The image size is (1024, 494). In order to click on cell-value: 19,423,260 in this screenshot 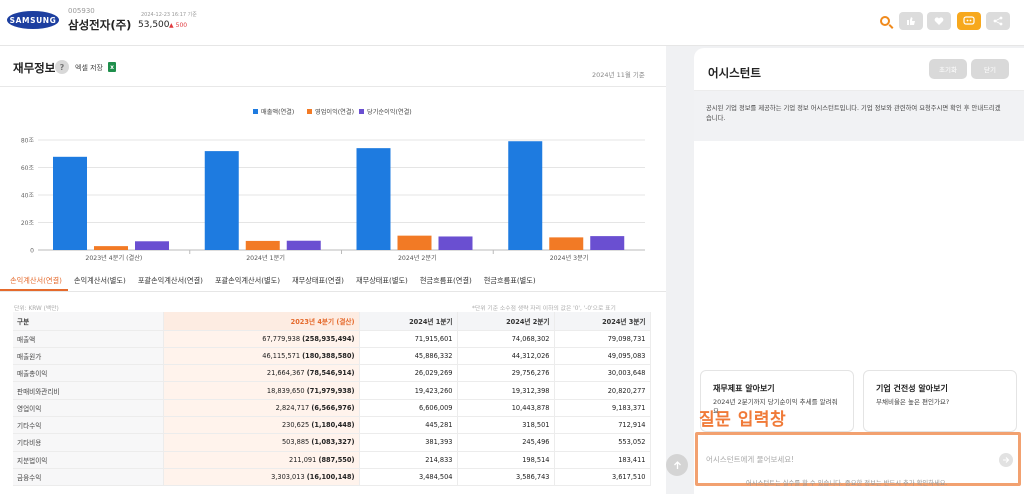, I will do `click(408, 390)`.